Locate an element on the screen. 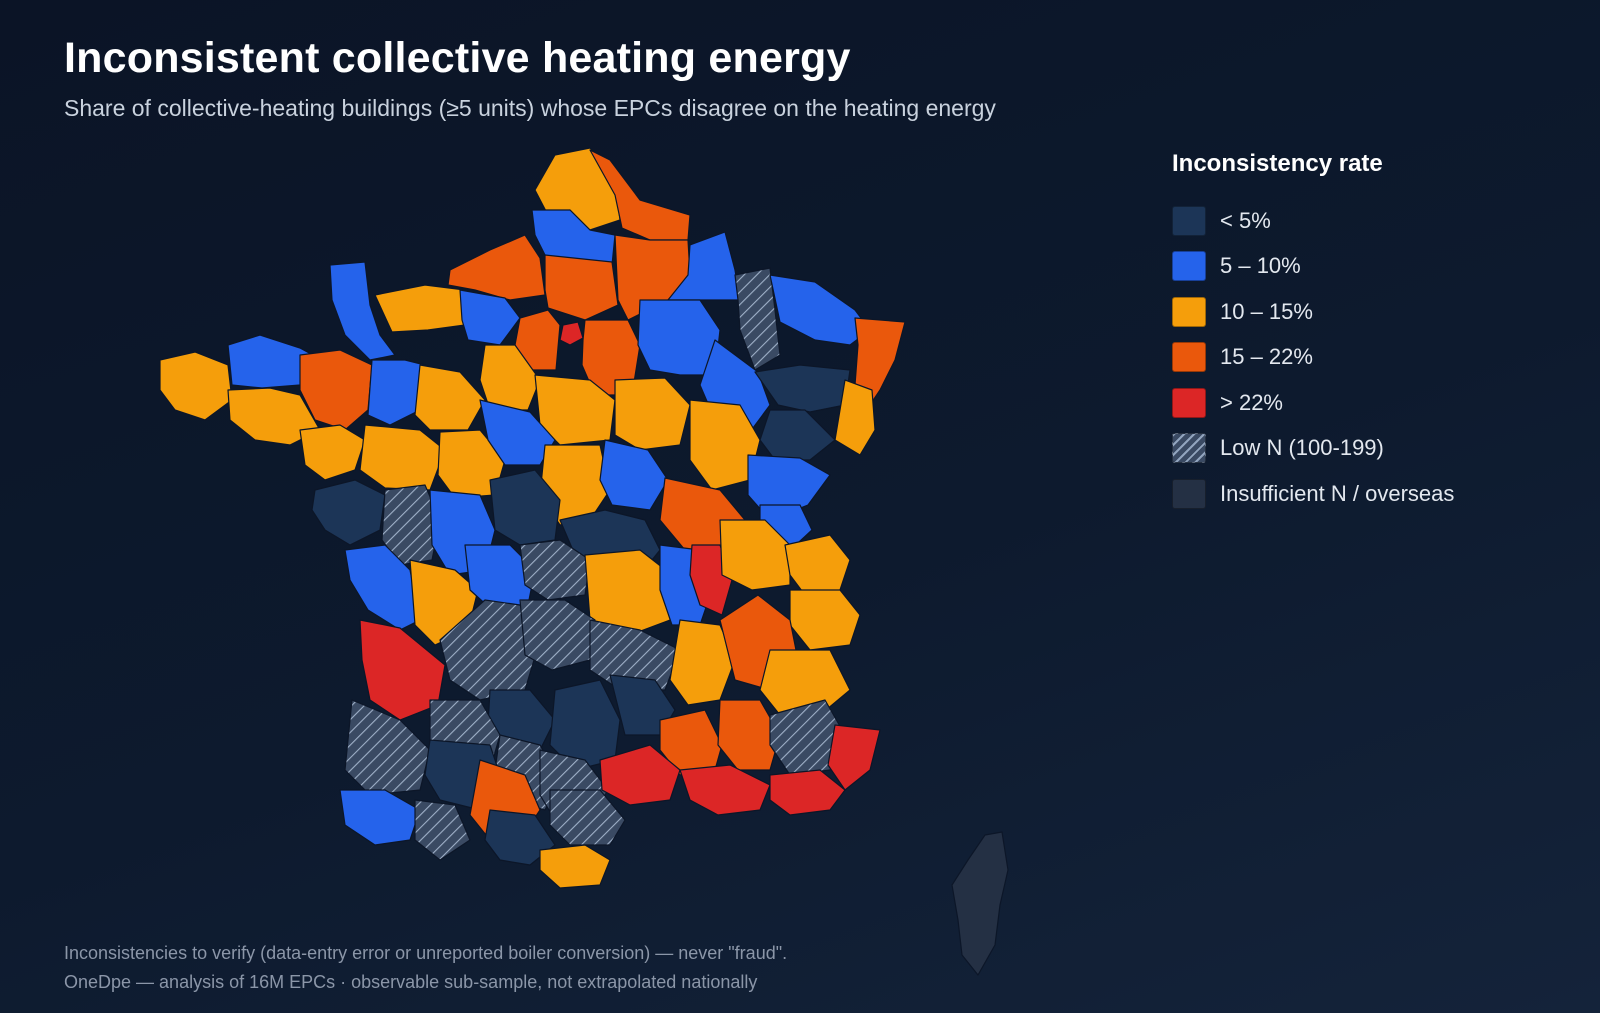 This screenshot has width=1600, height=1013. legend-swatch-10to15 is located at coordinates (1189, 311).